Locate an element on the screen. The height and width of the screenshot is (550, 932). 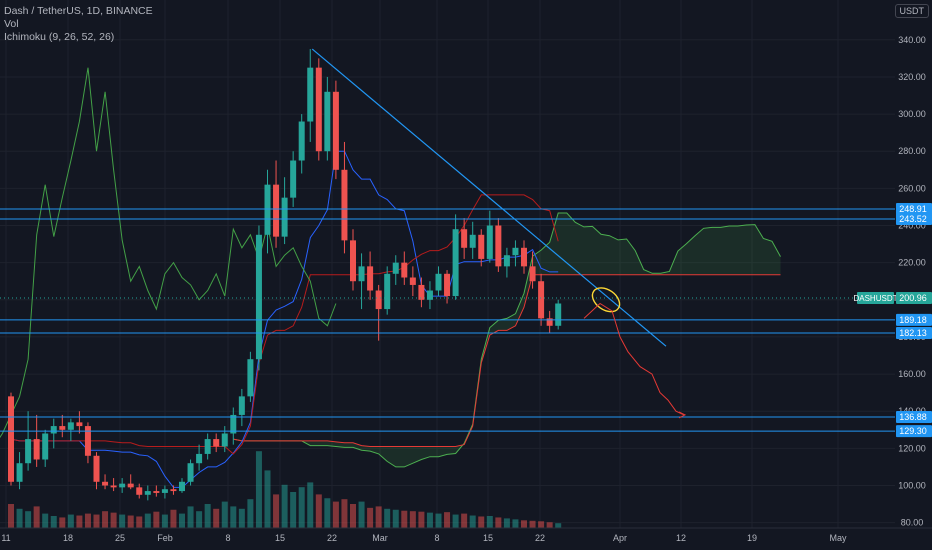
volume-indicator-label: Vol is located at coordinates (11, 24).